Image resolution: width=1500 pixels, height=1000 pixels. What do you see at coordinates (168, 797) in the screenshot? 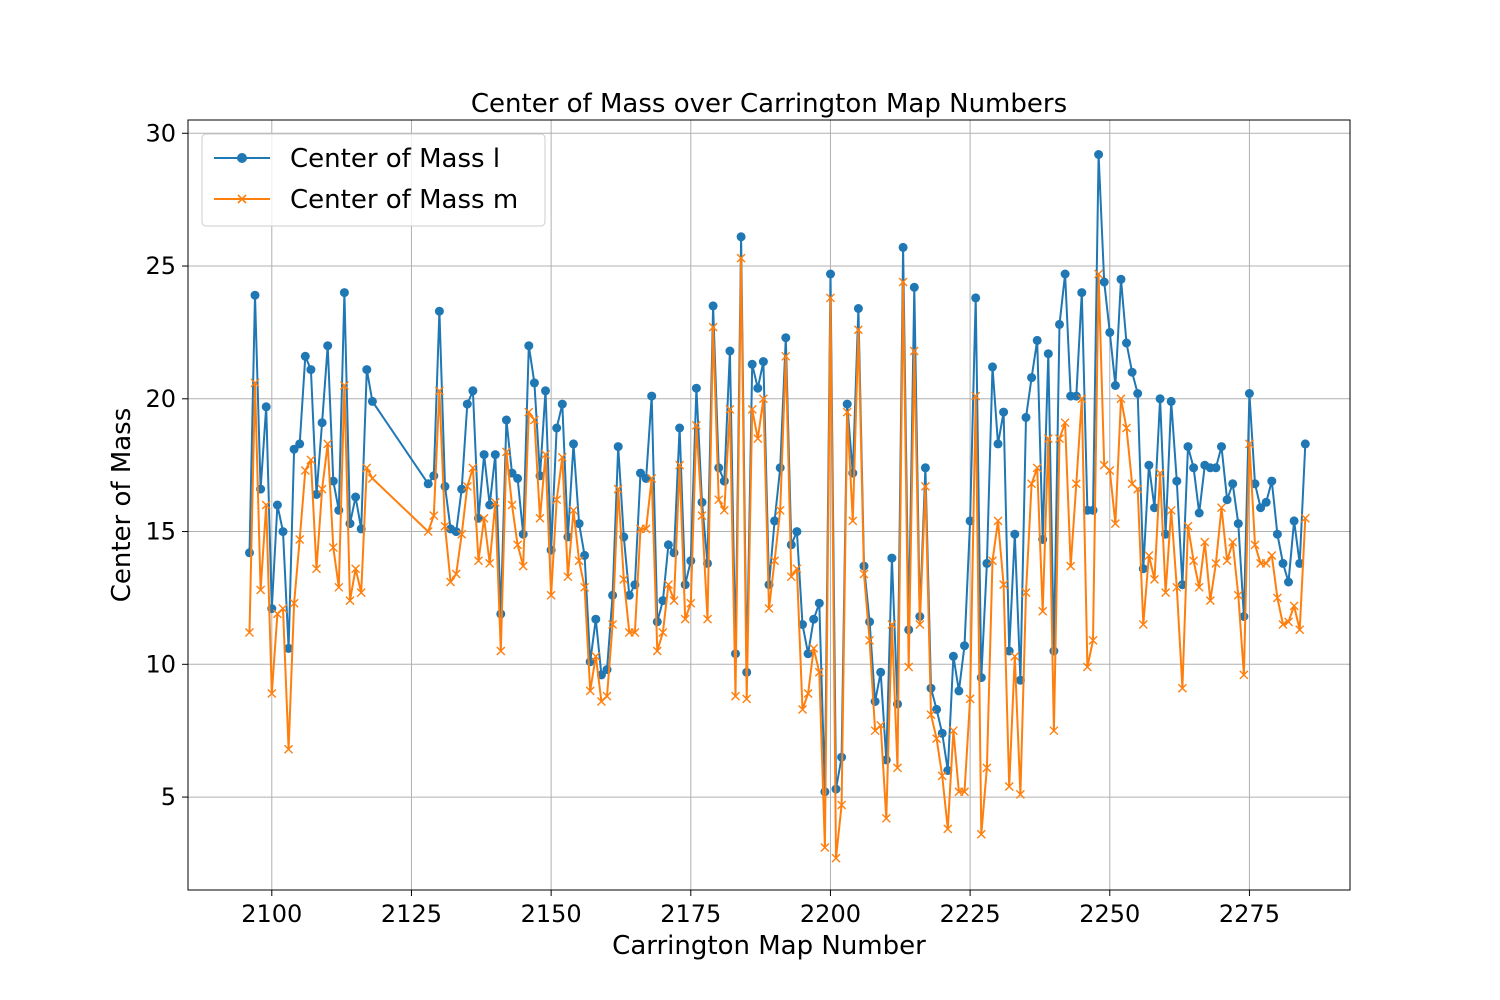
I see `y-tick-label: 5` at bounding box center [168, 797].